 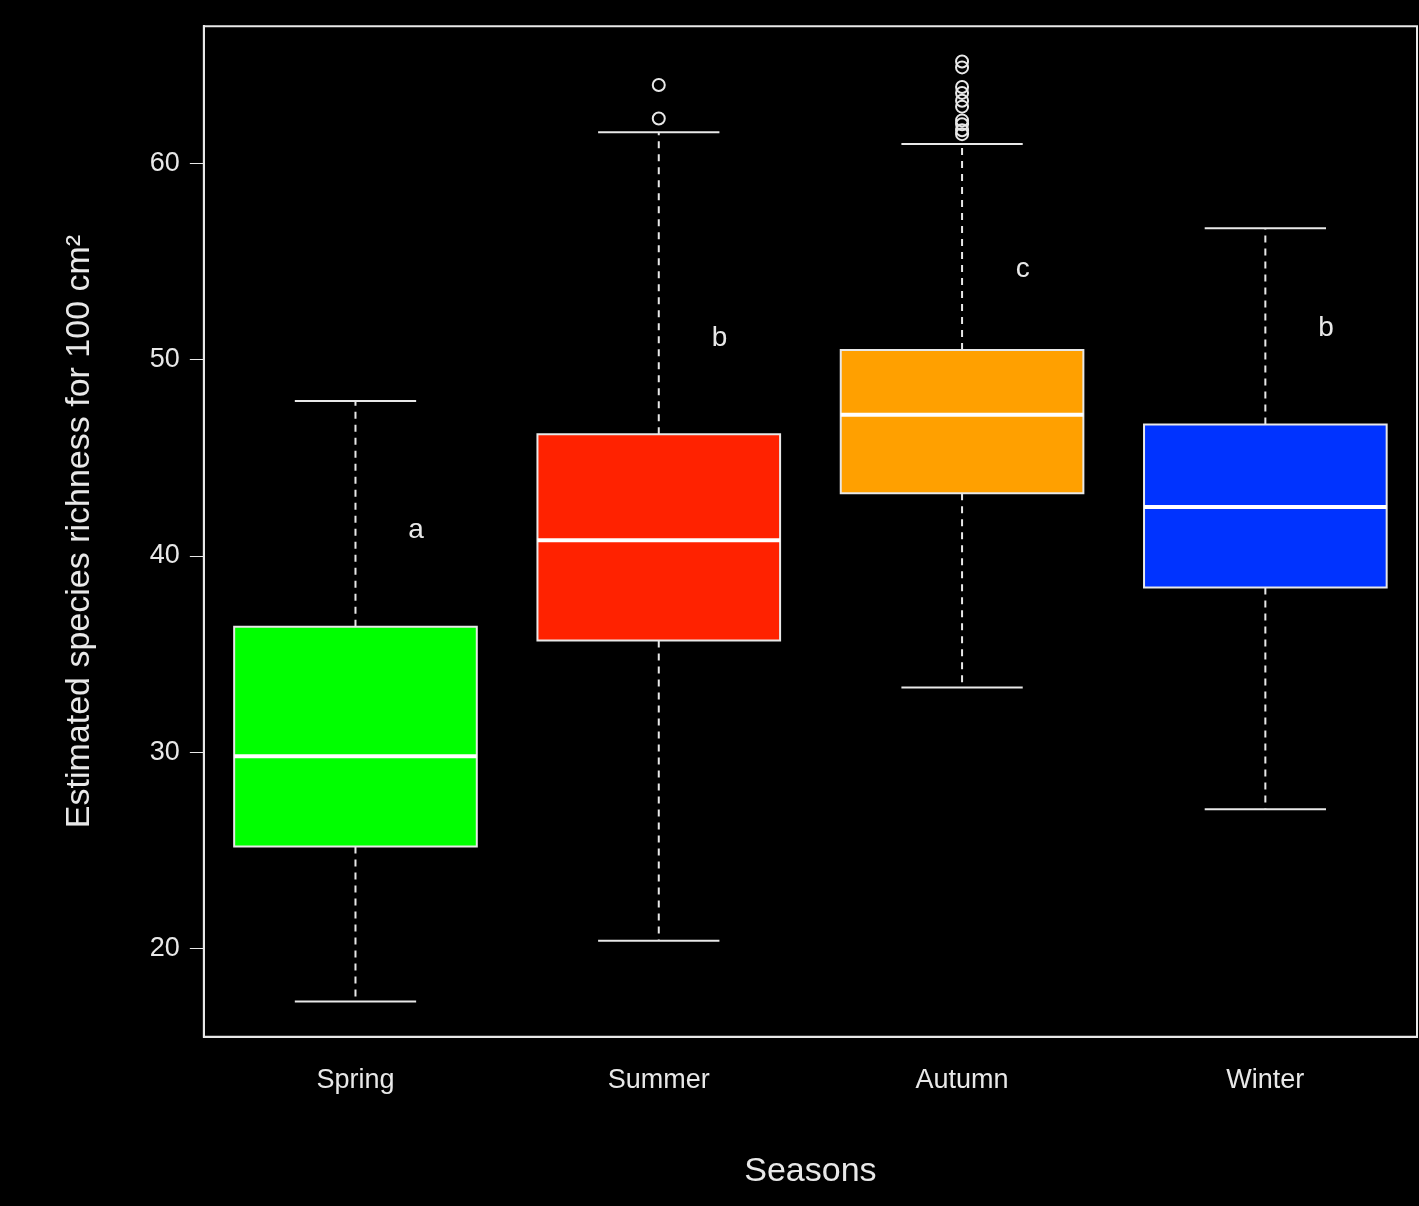 What do you see at coordinates (355, 1079) in the screenshot?
I see `x-tick-label: Spring` at bounding box center [355, 1079].